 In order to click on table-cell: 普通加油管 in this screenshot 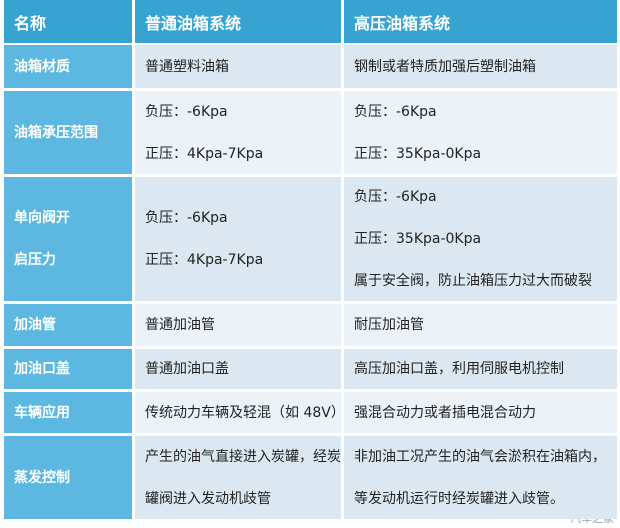, I will do `click(238, 325)`.